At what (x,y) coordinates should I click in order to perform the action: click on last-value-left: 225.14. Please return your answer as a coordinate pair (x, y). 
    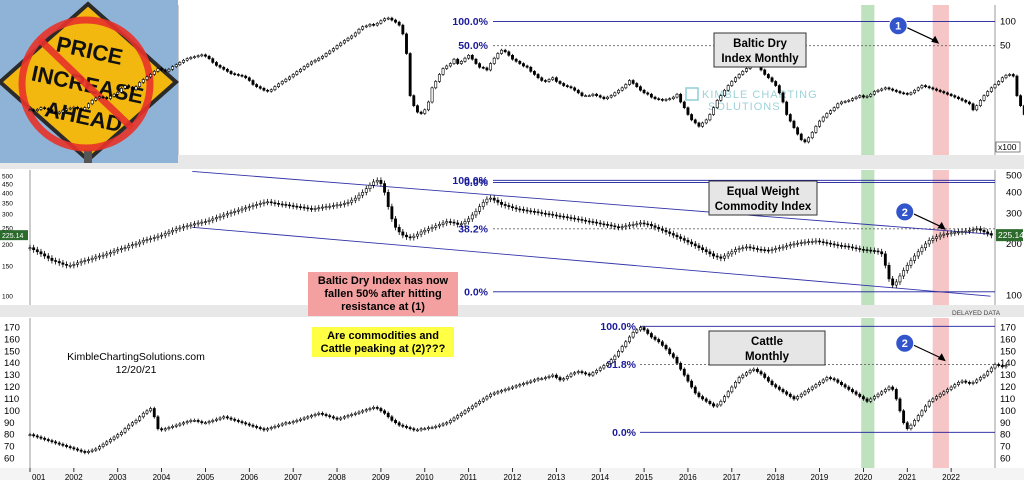
    Looking at the image, I should click on (13, 236).